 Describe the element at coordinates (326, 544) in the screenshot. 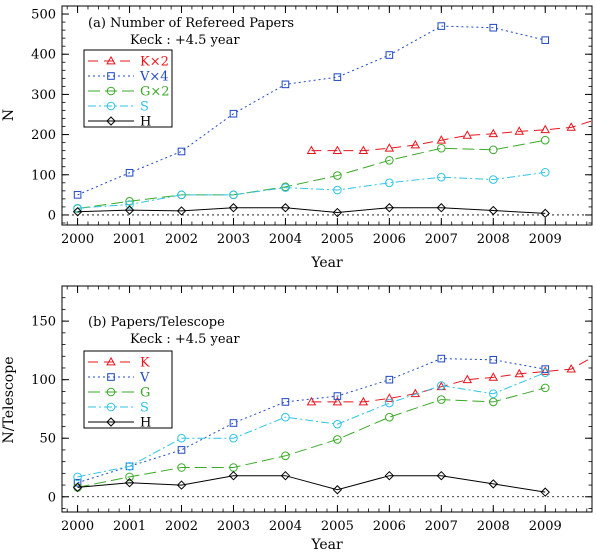

I see `panel-b-xlabel: Year` at that location.